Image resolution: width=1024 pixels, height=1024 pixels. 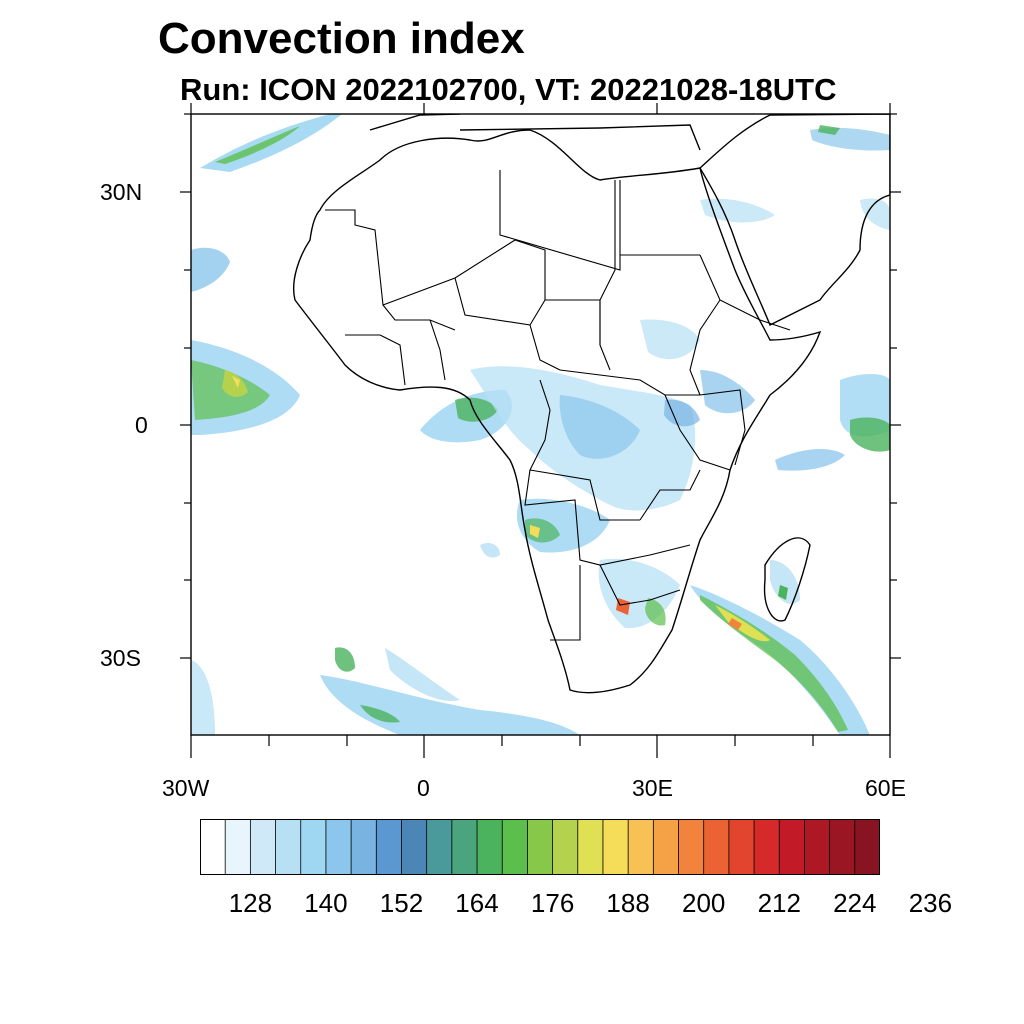 What do you see at coordinates (341, 38) in the screenshot?
I see `chart-title: Convection index` at bounding box center [341, 38].